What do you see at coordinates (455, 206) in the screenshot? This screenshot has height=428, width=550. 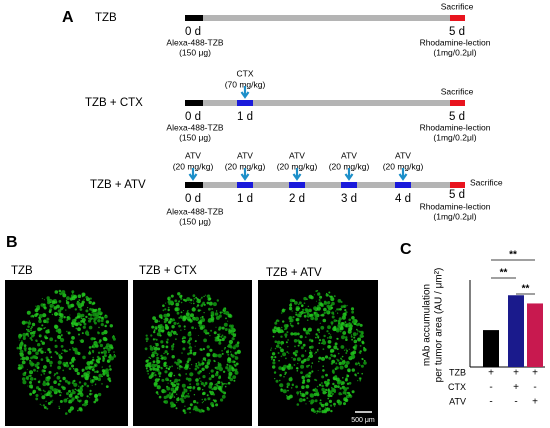 I see `end-label: Rhodamine-lection` at bounding box center [455, 206].